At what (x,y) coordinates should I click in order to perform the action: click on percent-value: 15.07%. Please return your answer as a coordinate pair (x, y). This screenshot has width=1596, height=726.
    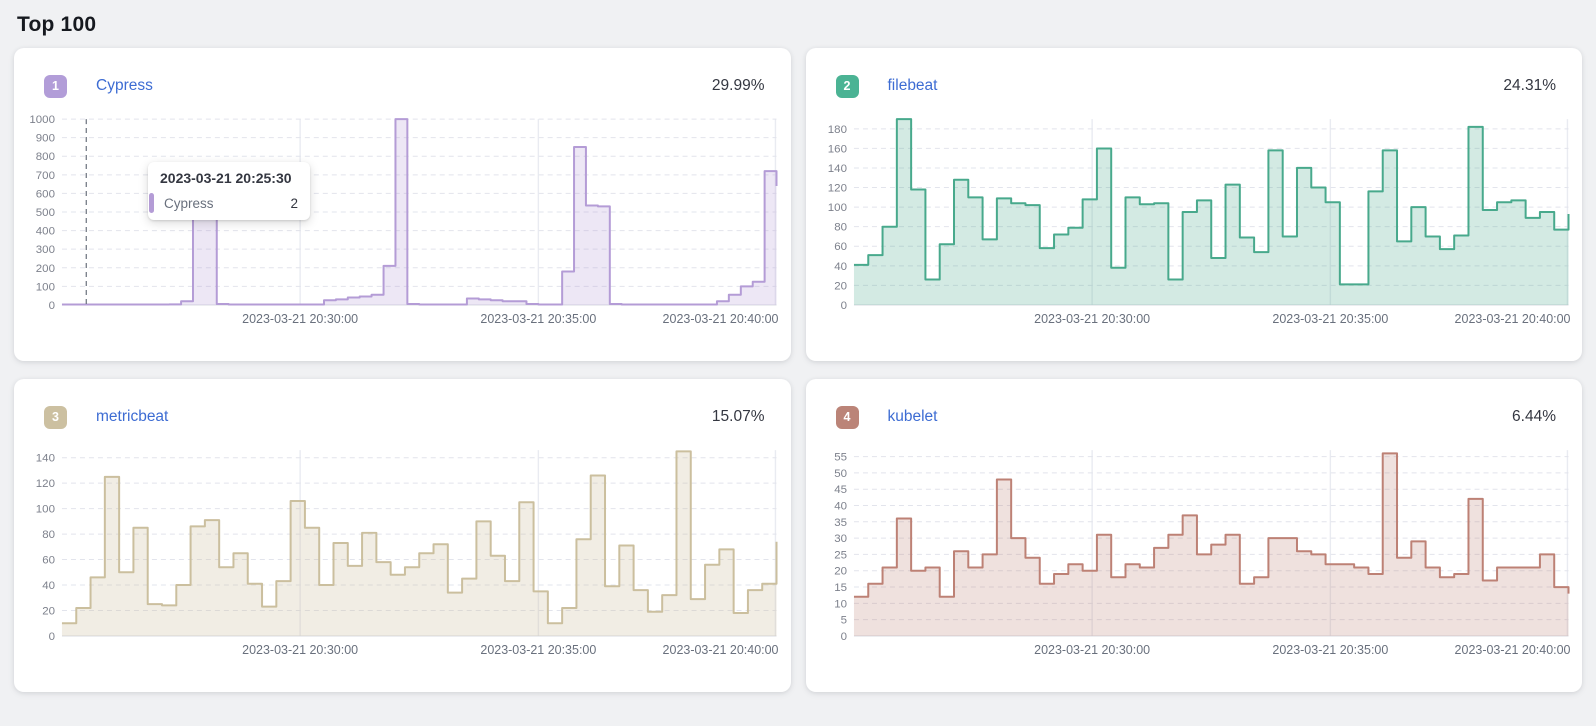
    Looking at the image, I should click on (738, 416).